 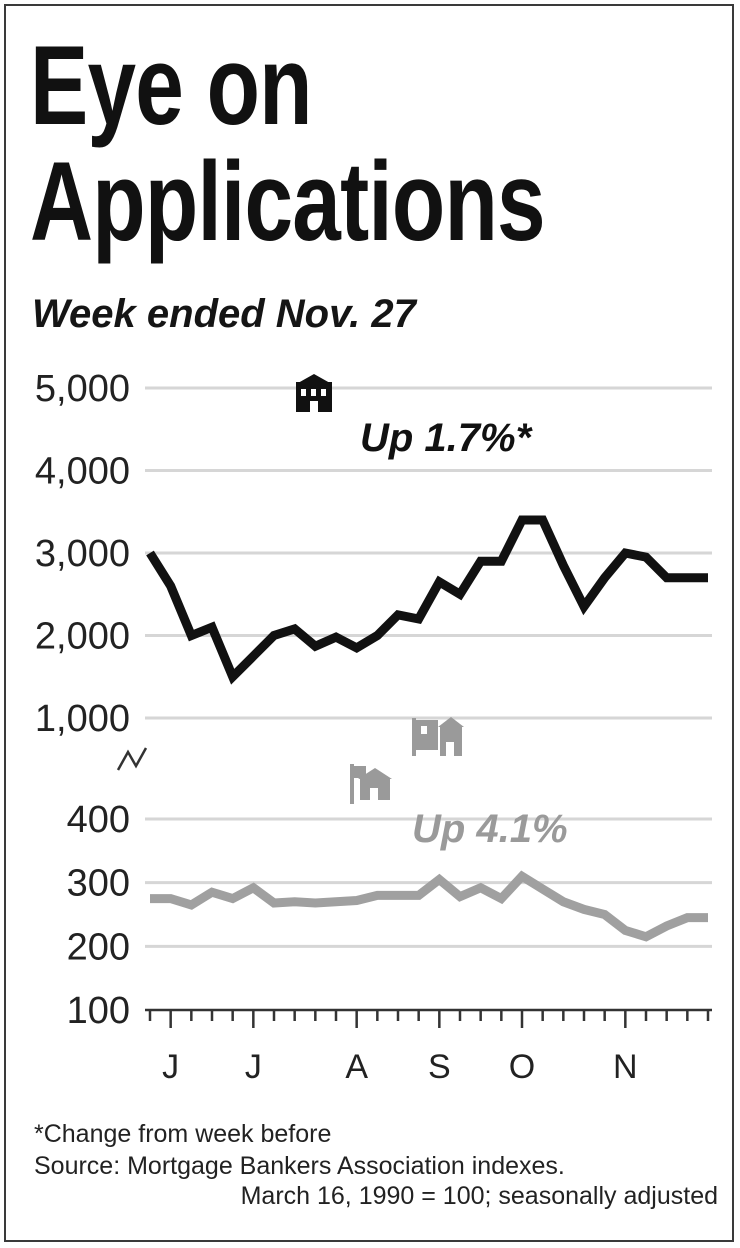 I want to click on upper-y-tick-label: 1,000, so click(x=82, y=719).